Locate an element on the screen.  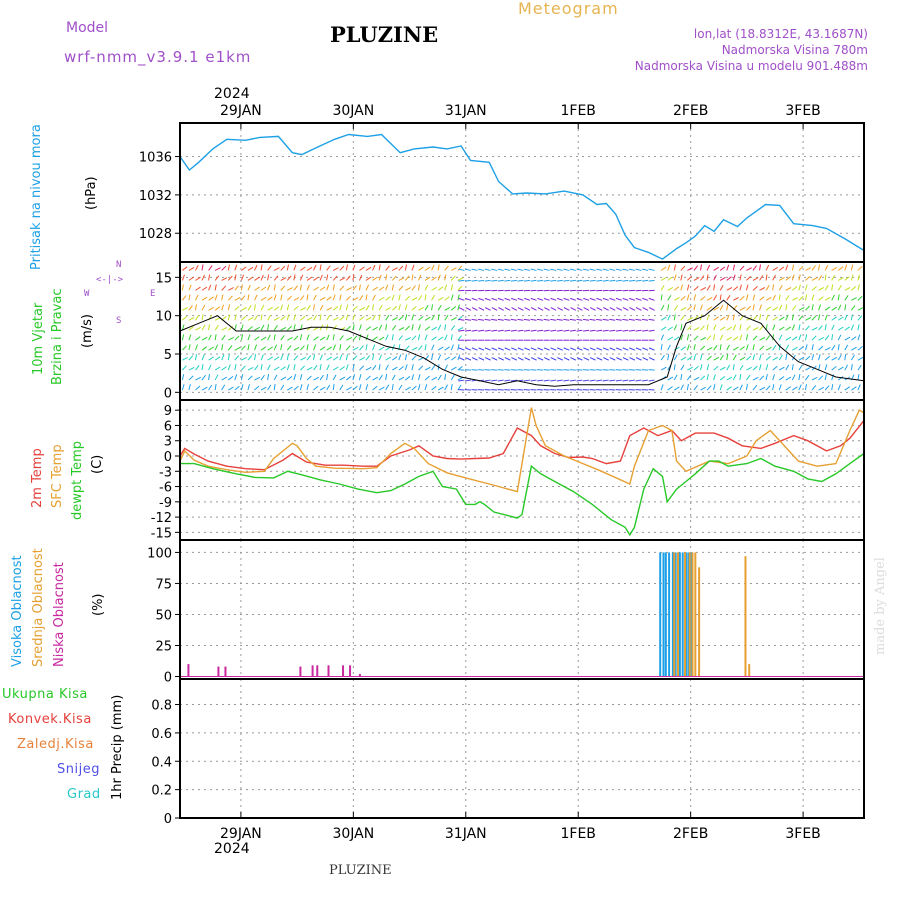
panel-frame-temperature is located at coordinates (522, 470).